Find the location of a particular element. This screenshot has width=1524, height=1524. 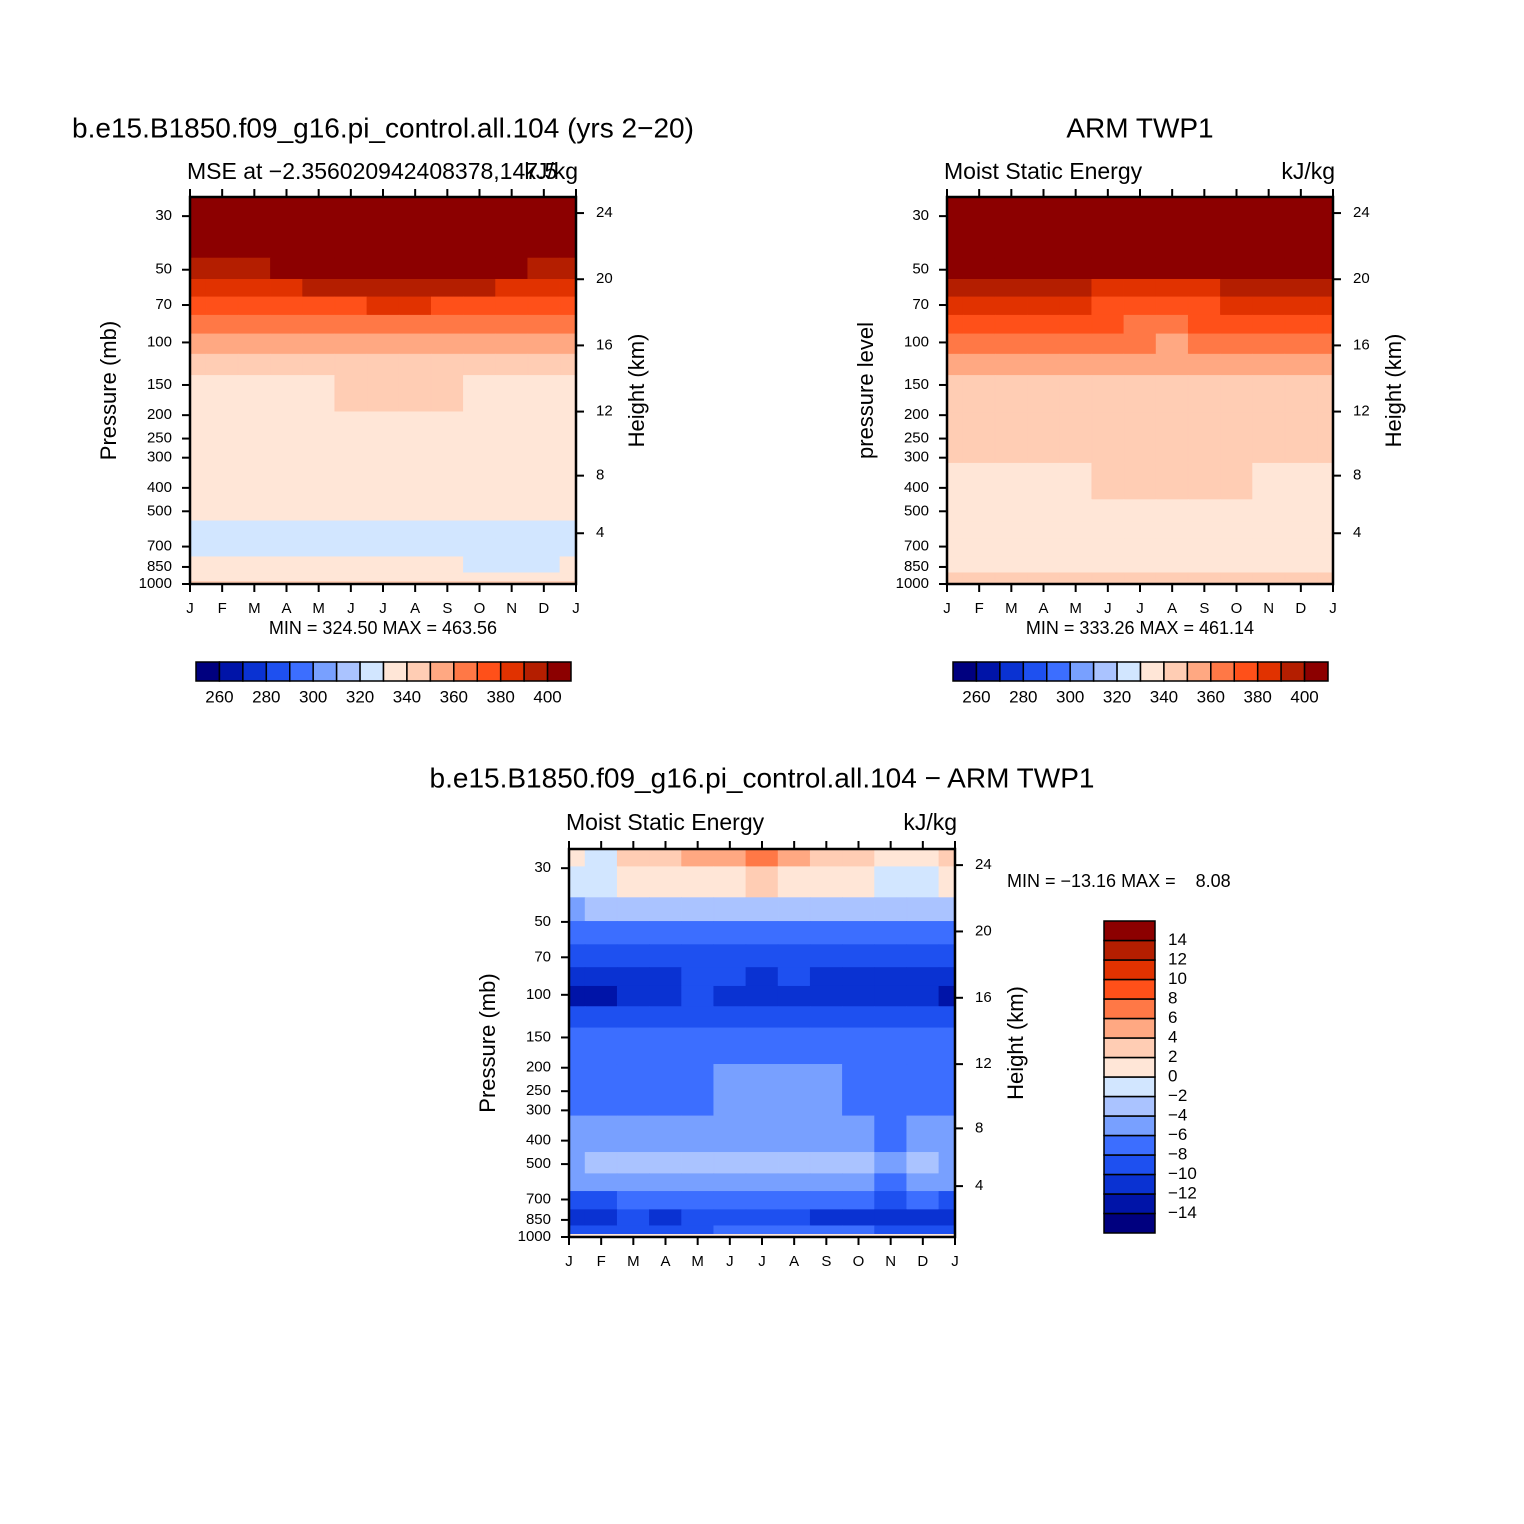

colorbar-label: 320 is located at coordinates (1117, 696).